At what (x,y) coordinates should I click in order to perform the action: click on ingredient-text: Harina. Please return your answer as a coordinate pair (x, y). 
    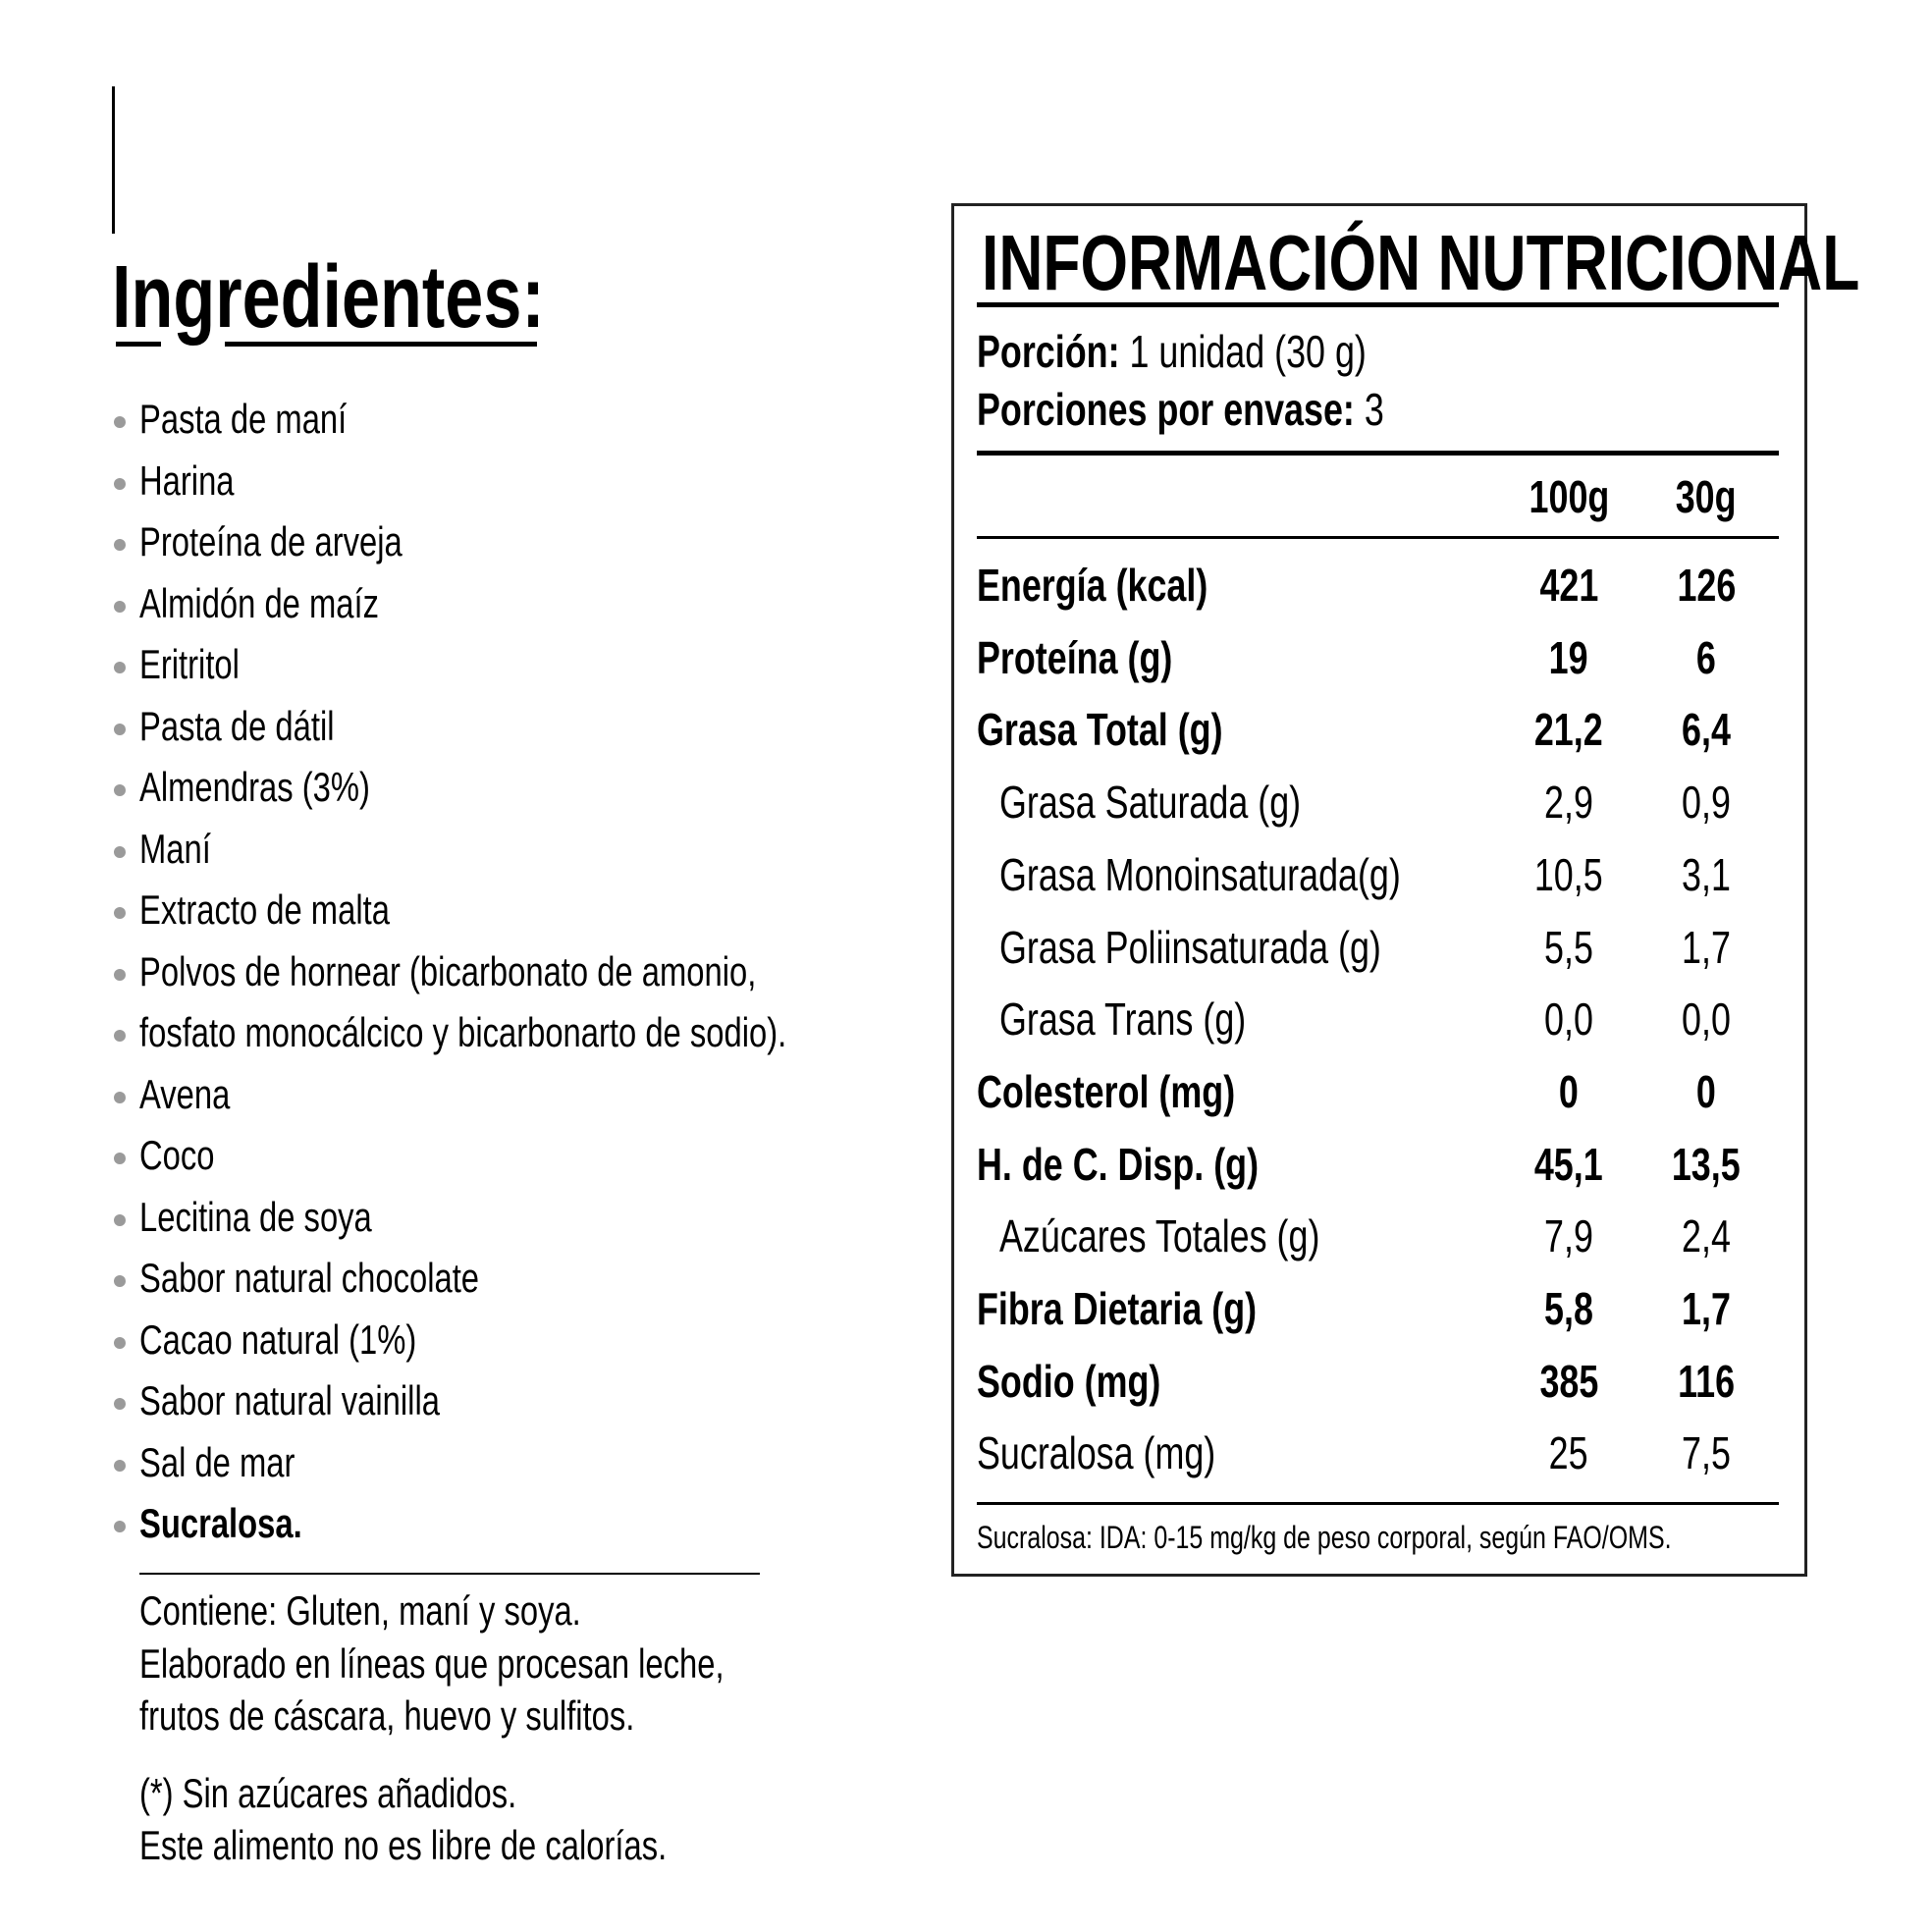
    Looking at the image, I should click on (187, 480).